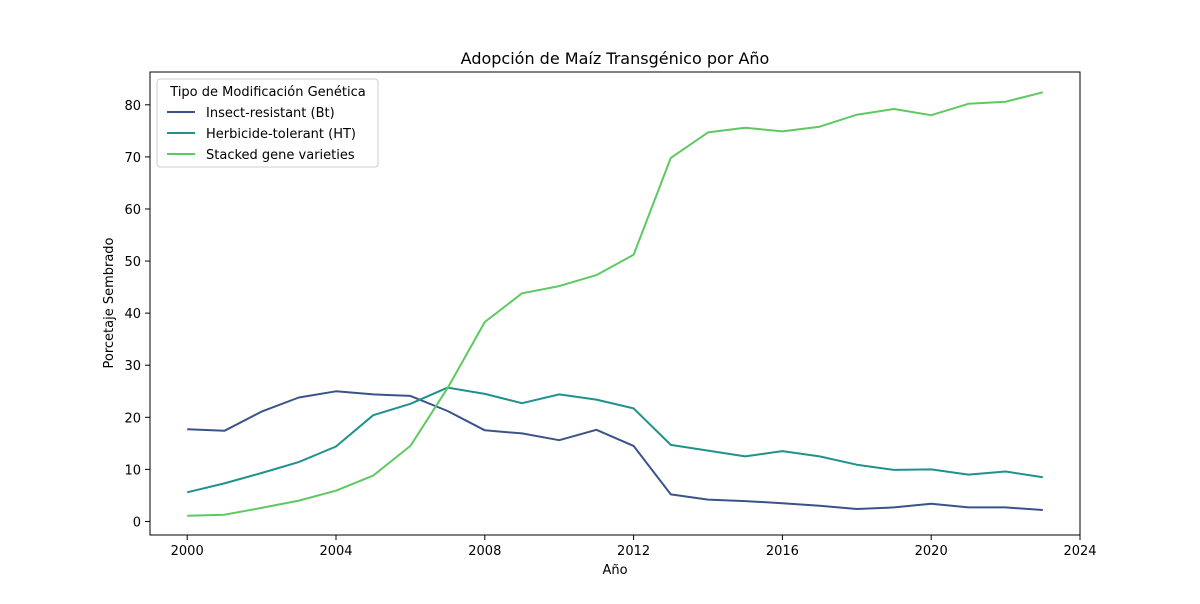 The width and height of the screenshot is (1200, 604). Describe the element at coordinates (132, 366) in the screenshot. I see `y-tick-label: 30` at that location.